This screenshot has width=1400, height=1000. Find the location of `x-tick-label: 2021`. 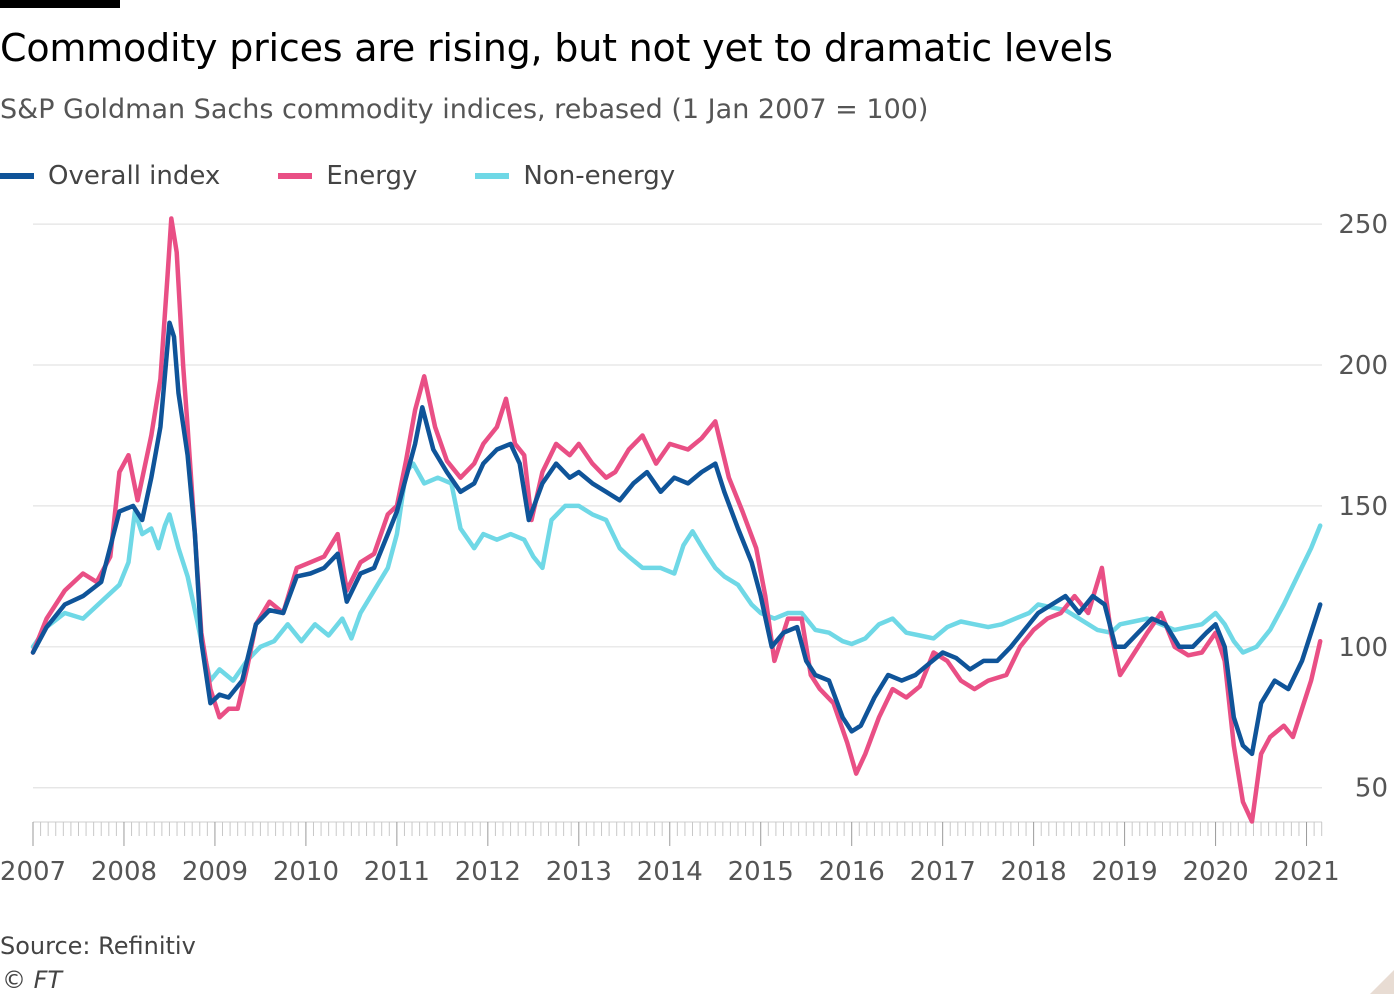

x-tick-label: 2021 is located at coordinates (1306, 872).